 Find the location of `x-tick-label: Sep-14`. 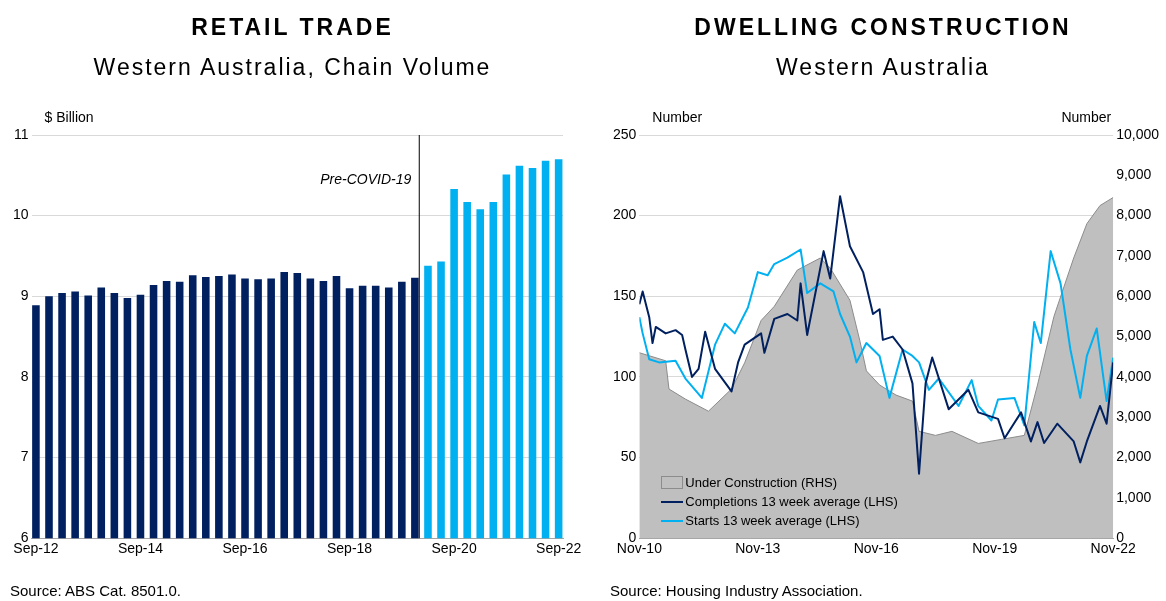

x-tick-label: Sep-14 is located at coordinates (140, 548).